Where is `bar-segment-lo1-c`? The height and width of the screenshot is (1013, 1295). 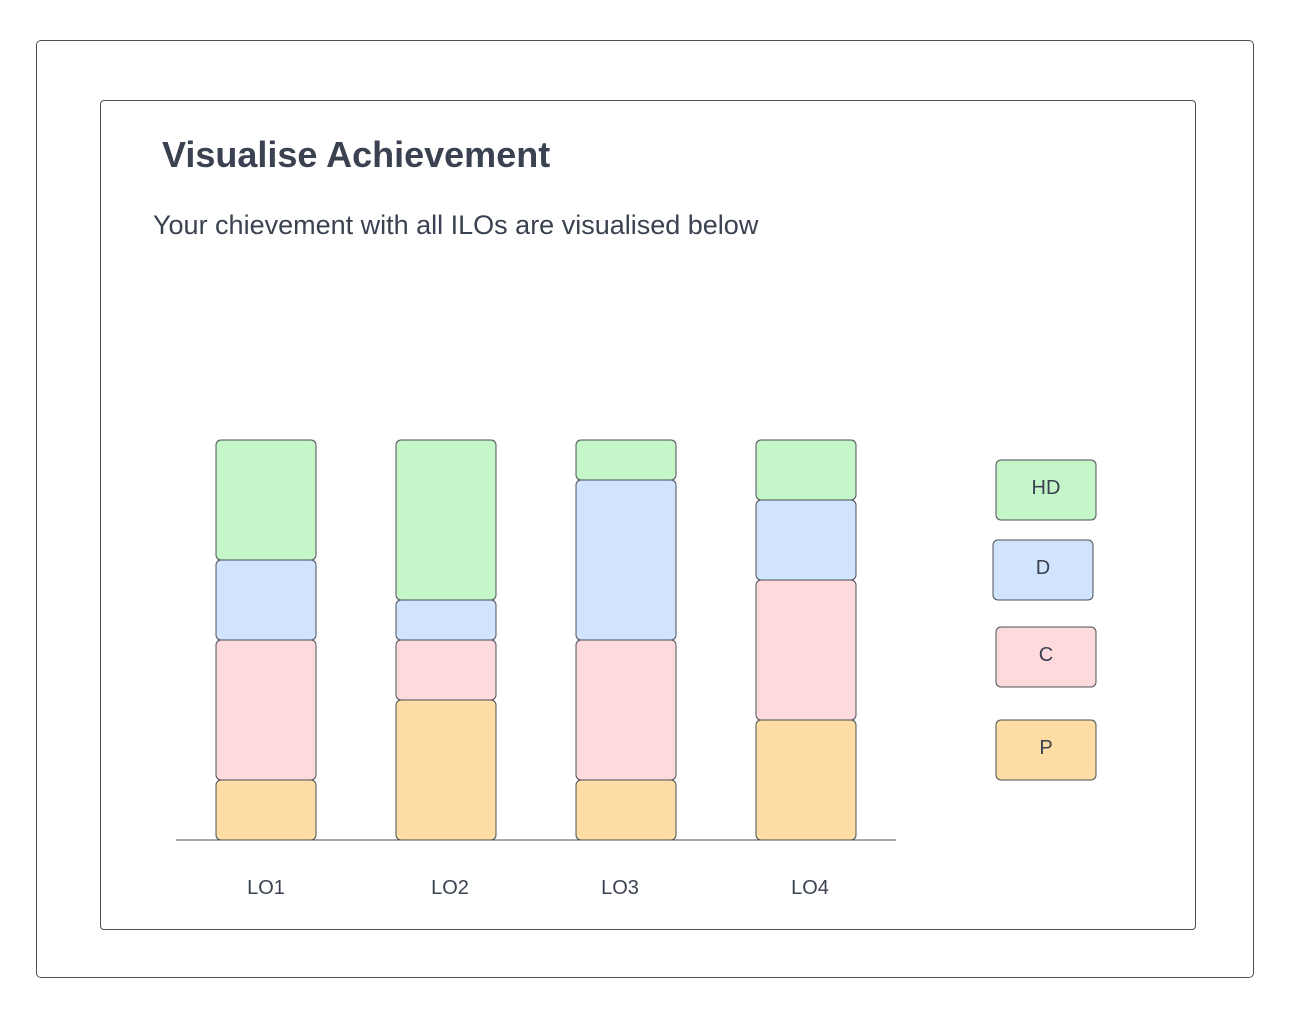 bar-segment-lo1-c is located at coordinates (266, 710).